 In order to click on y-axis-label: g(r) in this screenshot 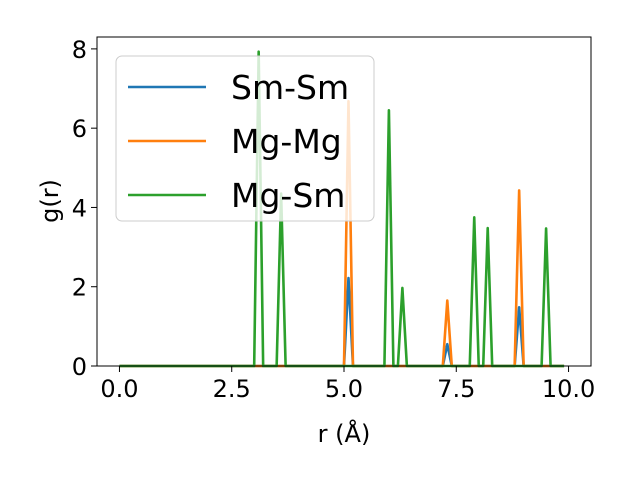, I will do `click(50, 201)`.